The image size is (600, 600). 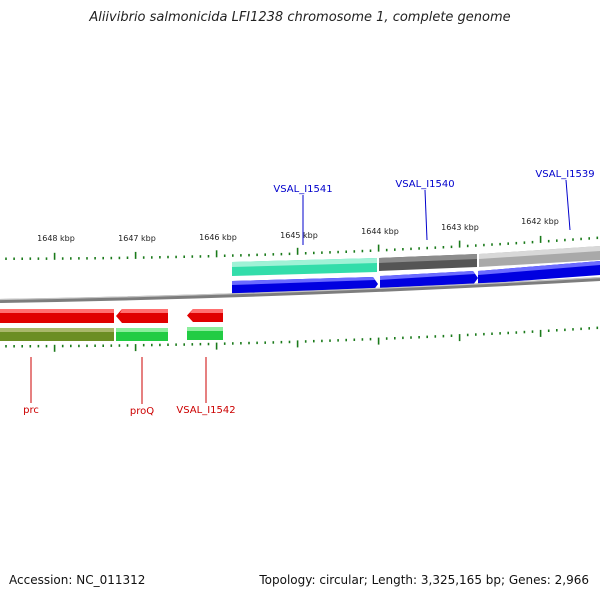 What do you see at coordinates (300, 290) in the screenshot?
I see `chromosome-backbone` at bounding box center [300, 290].